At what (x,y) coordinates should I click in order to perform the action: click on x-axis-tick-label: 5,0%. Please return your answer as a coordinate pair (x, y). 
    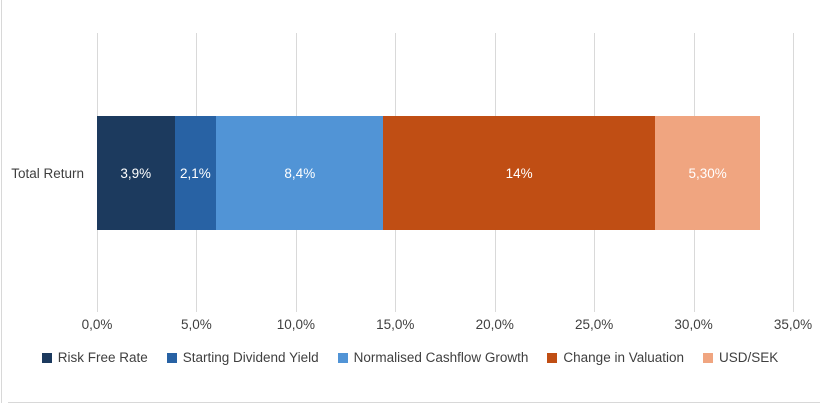
    Looking at the image, I should click on (196, 324).